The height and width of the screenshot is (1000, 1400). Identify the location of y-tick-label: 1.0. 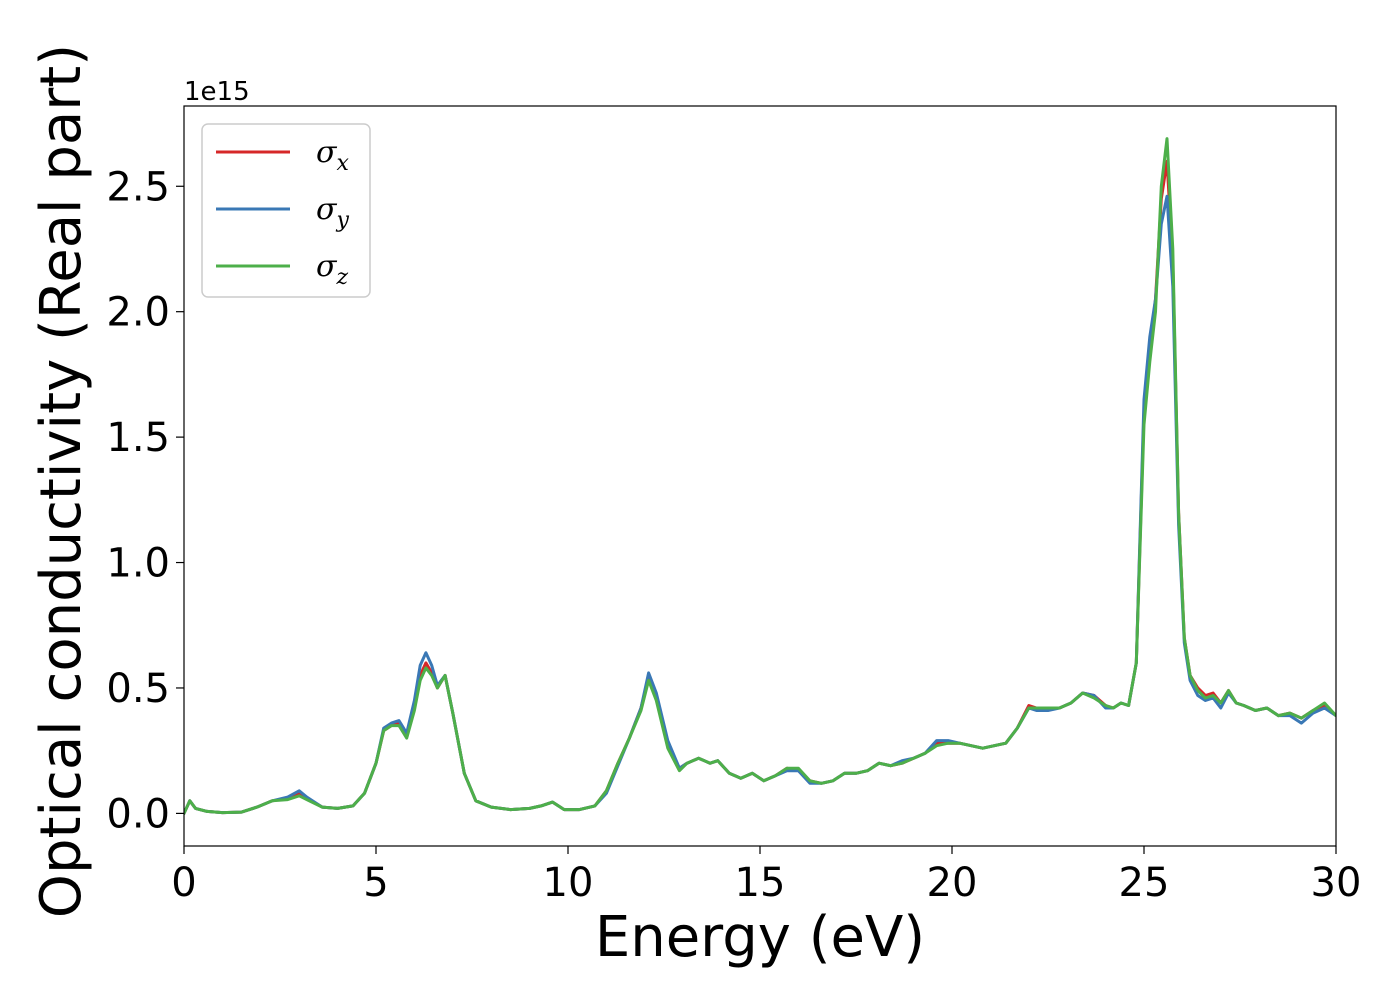
(138, 564).